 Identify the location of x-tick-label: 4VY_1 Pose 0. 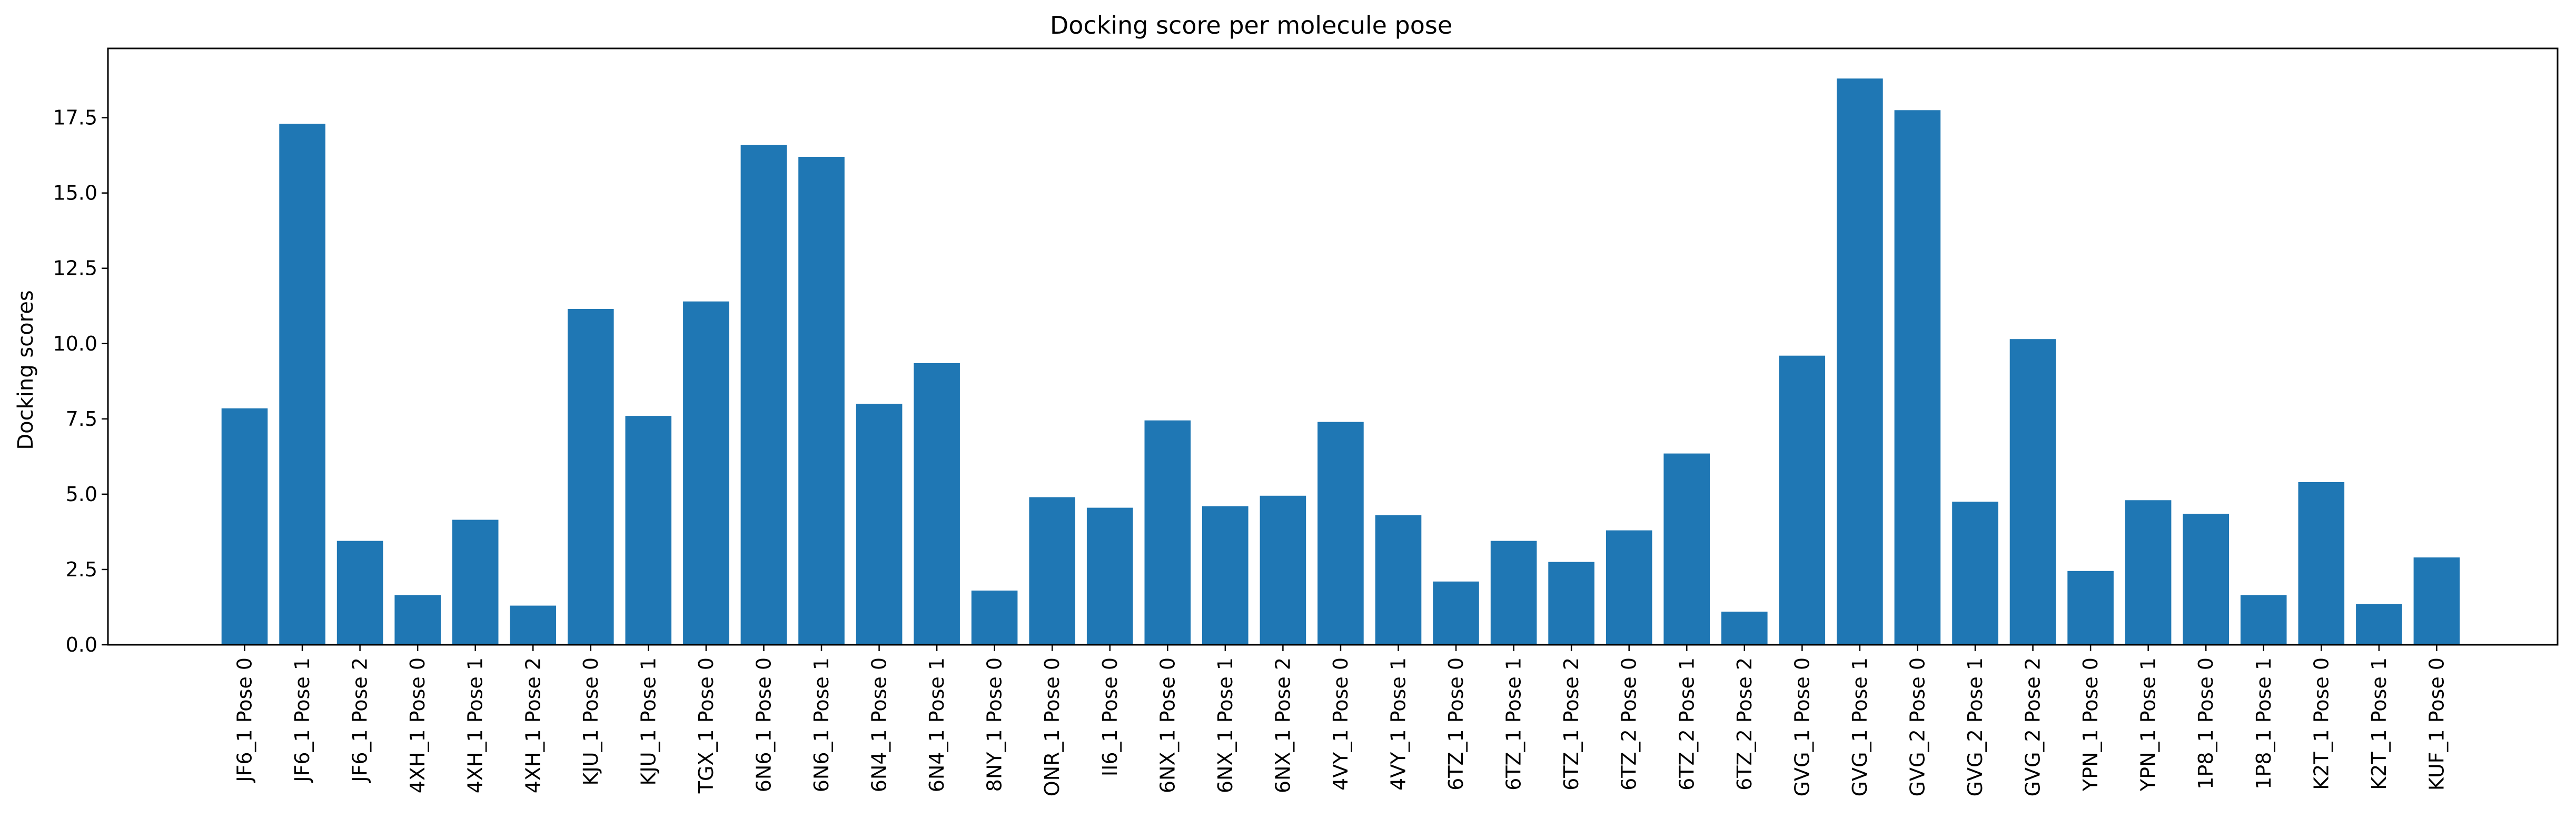
(1340, 724).